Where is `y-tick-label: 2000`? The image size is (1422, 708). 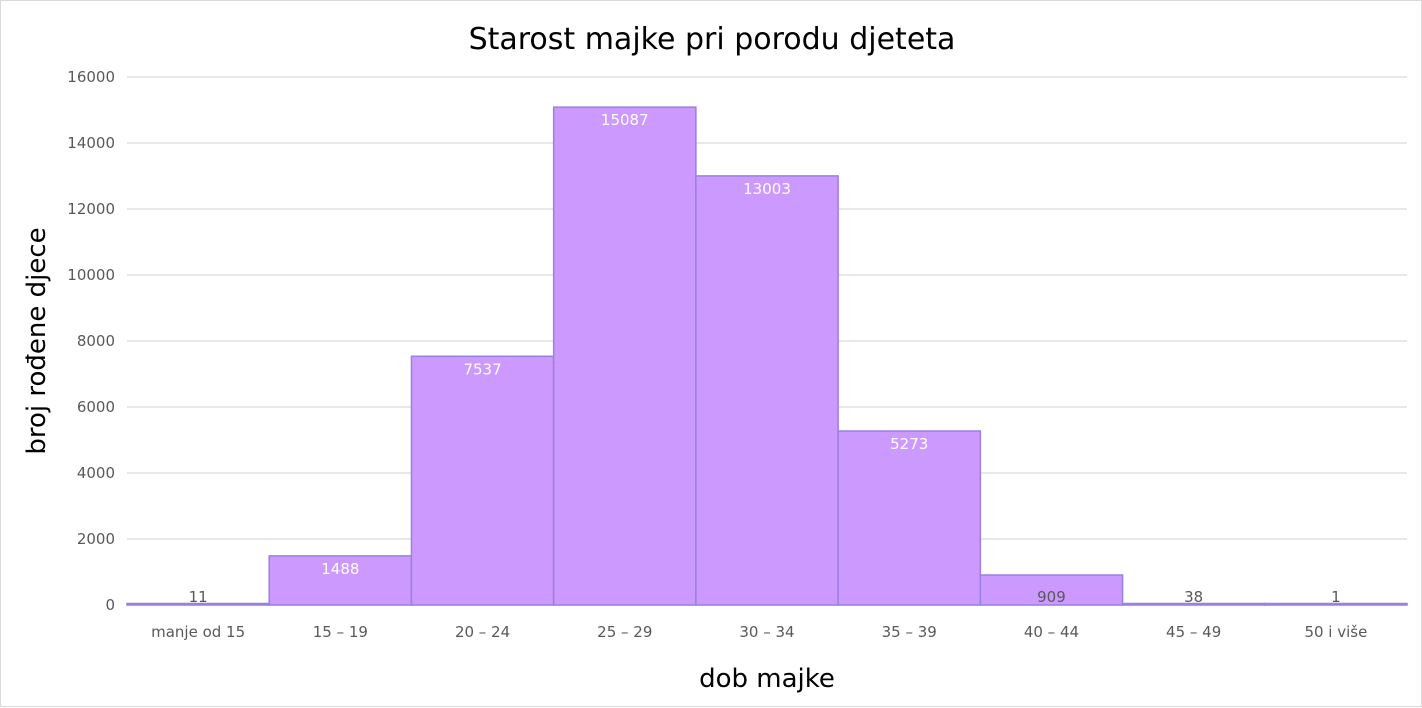 y-tick-label: 2000 is located at coordinates (96, 539).